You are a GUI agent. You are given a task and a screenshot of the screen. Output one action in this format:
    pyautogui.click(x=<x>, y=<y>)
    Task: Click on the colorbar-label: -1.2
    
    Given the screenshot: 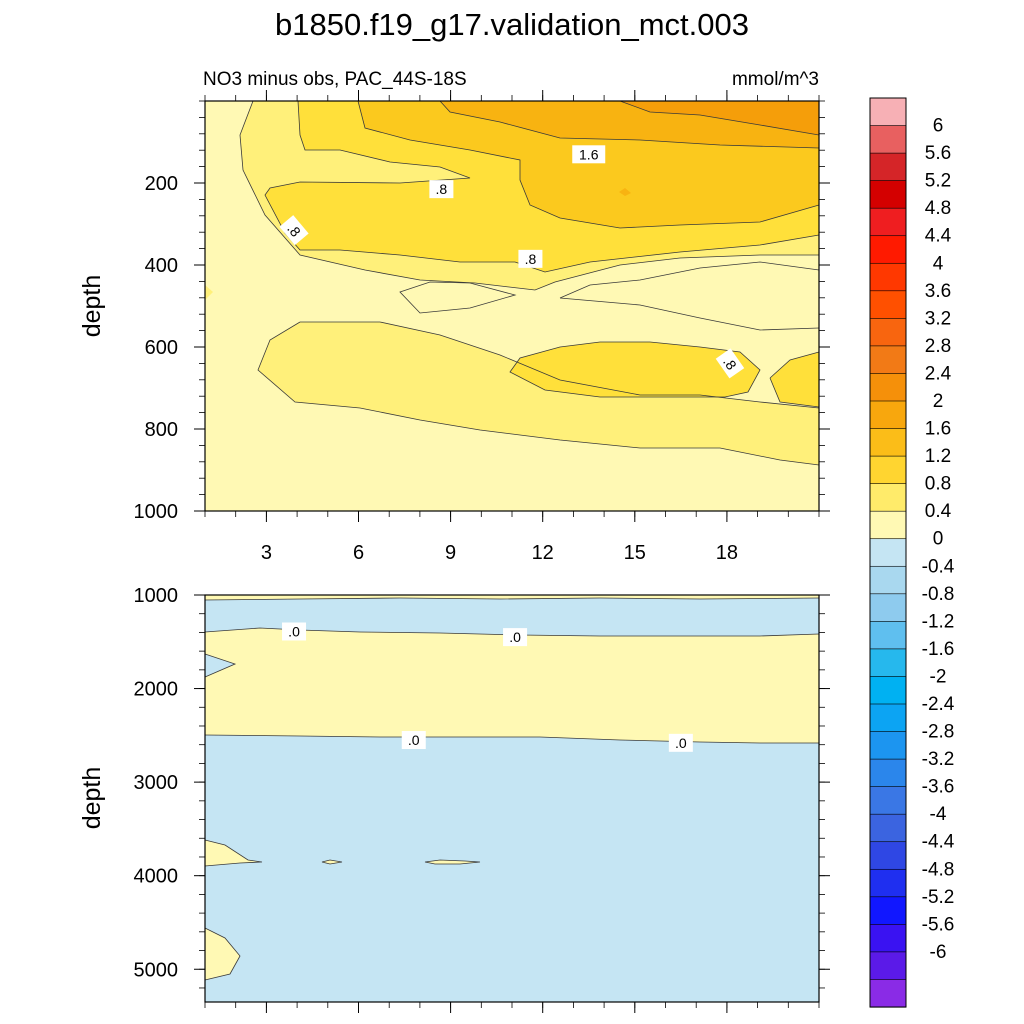 What is the action you would take?
    pyautogui.click(x=938, y=621)
    